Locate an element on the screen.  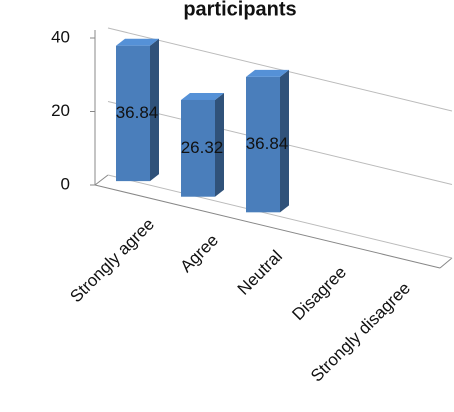
x-tick-label: Disagree is located at coordinates (319, 294).